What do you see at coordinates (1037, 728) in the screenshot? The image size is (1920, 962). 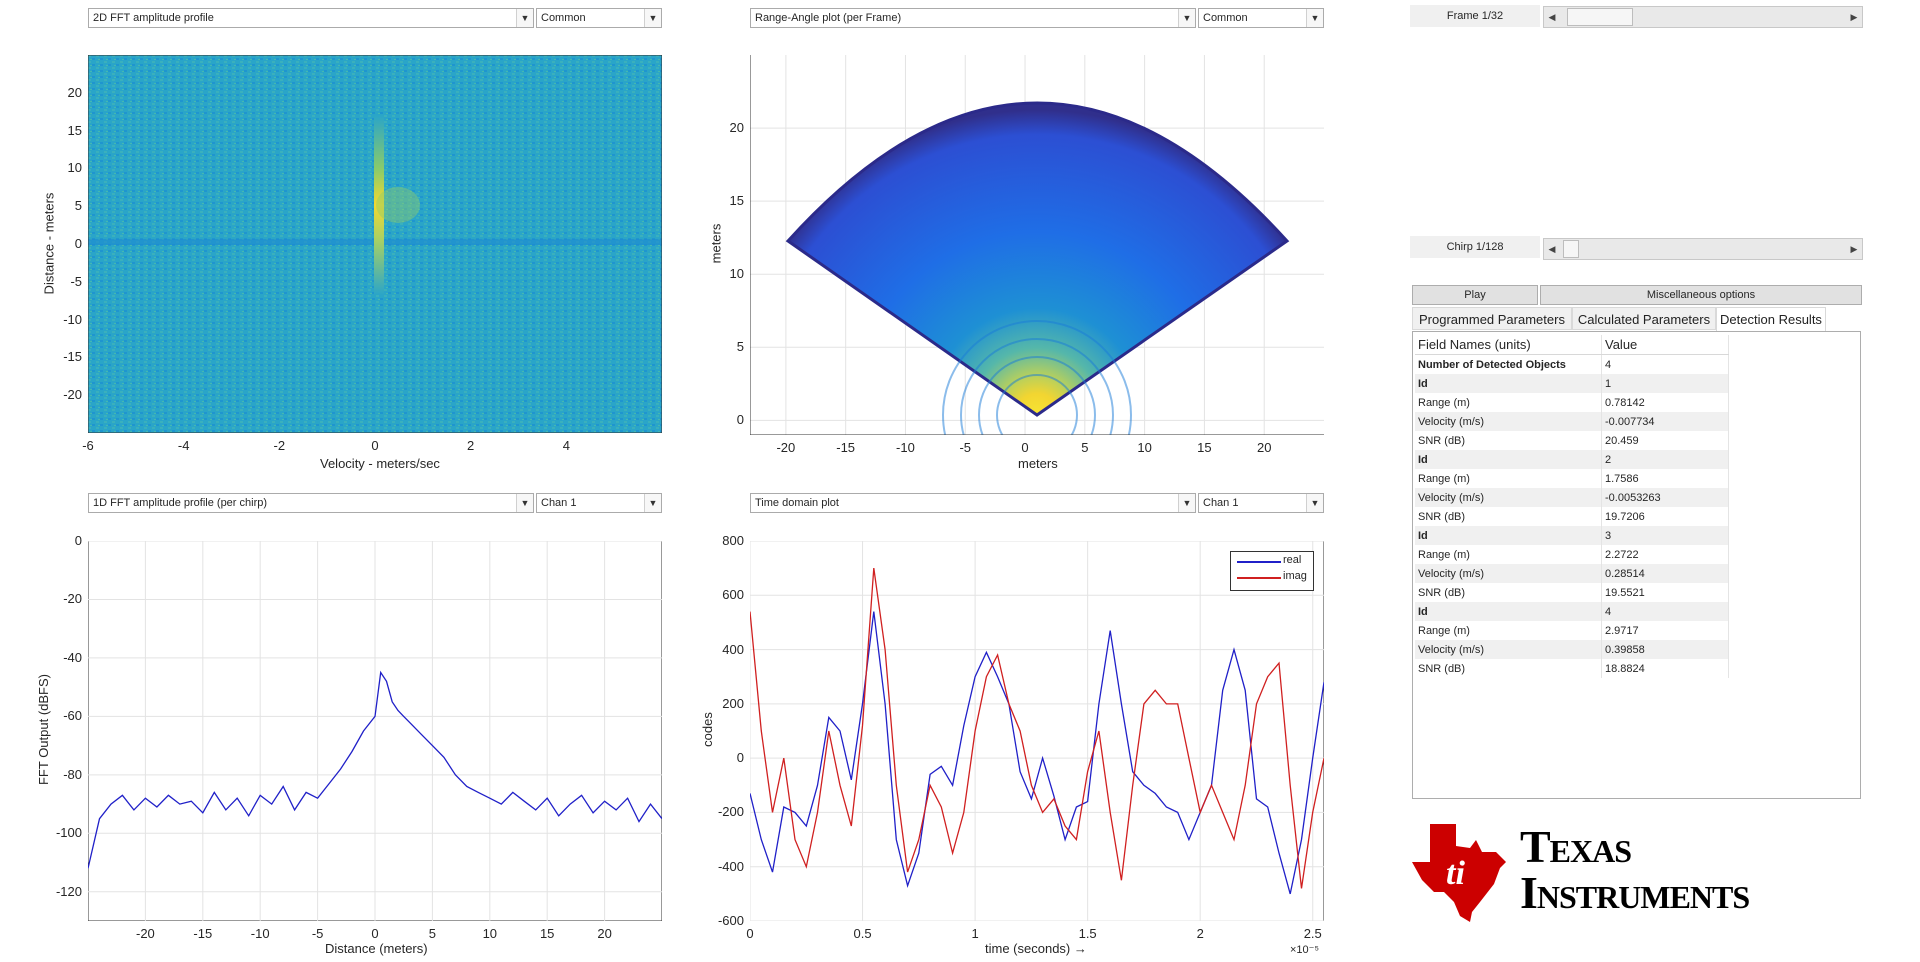 I see `series-line-imag` at bounding box center [1037, 728].